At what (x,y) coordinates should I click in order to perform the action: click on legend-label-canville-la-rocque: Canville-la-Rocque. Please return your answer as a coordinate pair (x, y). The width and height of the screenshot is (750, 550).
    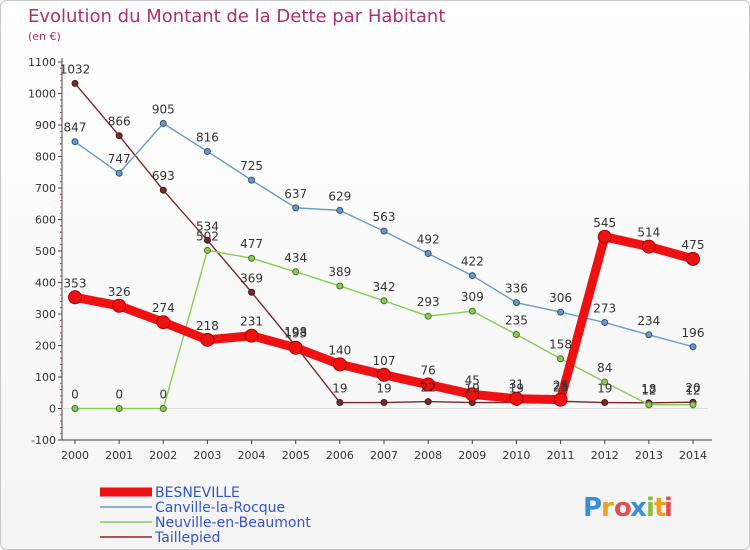
    Looking at the image, I should click on (220, 508).